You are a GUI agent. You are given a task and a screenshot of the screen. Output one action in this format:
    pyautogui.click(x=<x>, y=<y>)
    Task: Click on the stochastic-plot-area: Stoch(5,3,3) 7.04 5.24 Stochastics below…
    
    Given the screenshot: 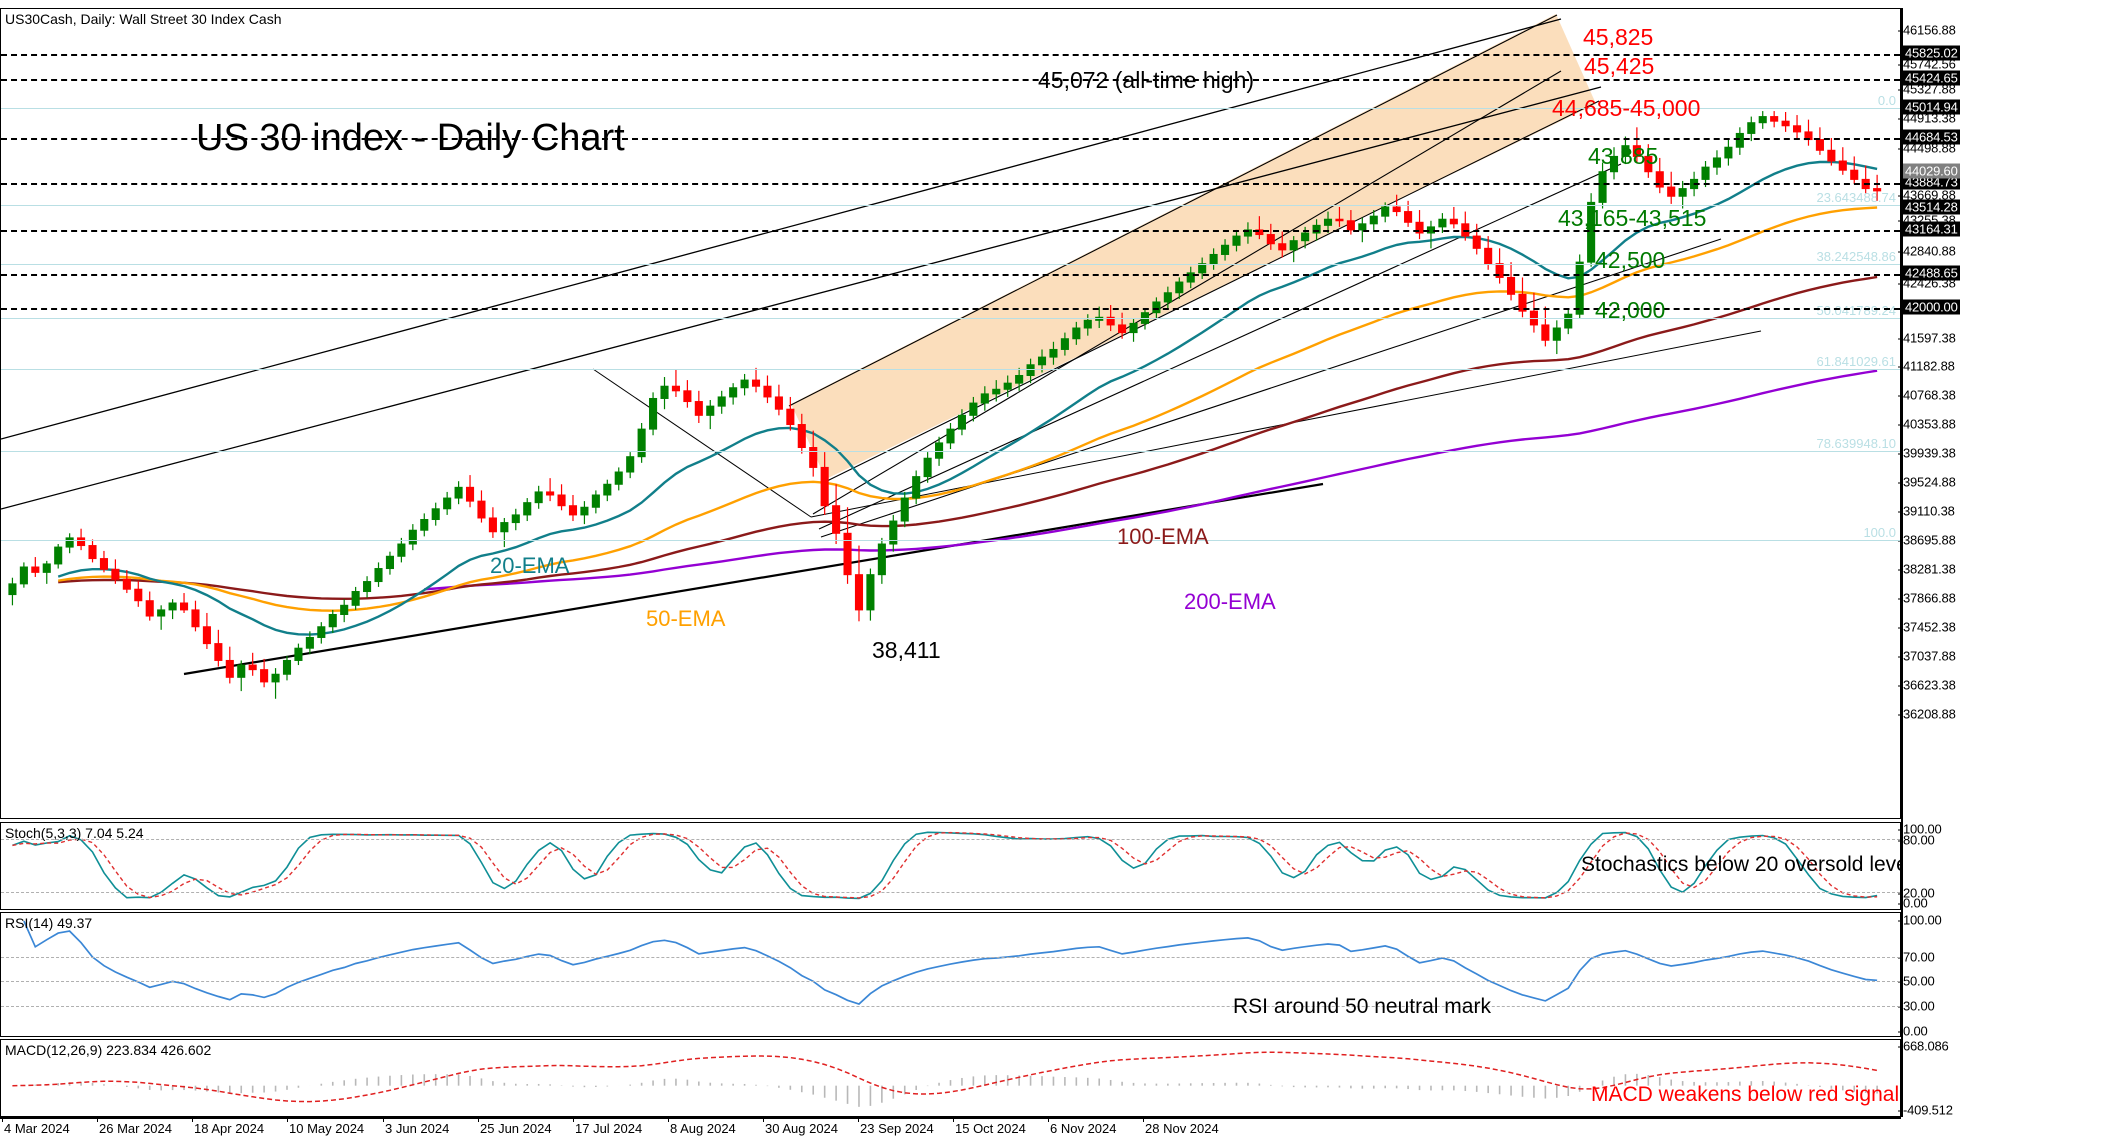 What is the action you would take?
    pyautogui.click(x=950, y=866)
    